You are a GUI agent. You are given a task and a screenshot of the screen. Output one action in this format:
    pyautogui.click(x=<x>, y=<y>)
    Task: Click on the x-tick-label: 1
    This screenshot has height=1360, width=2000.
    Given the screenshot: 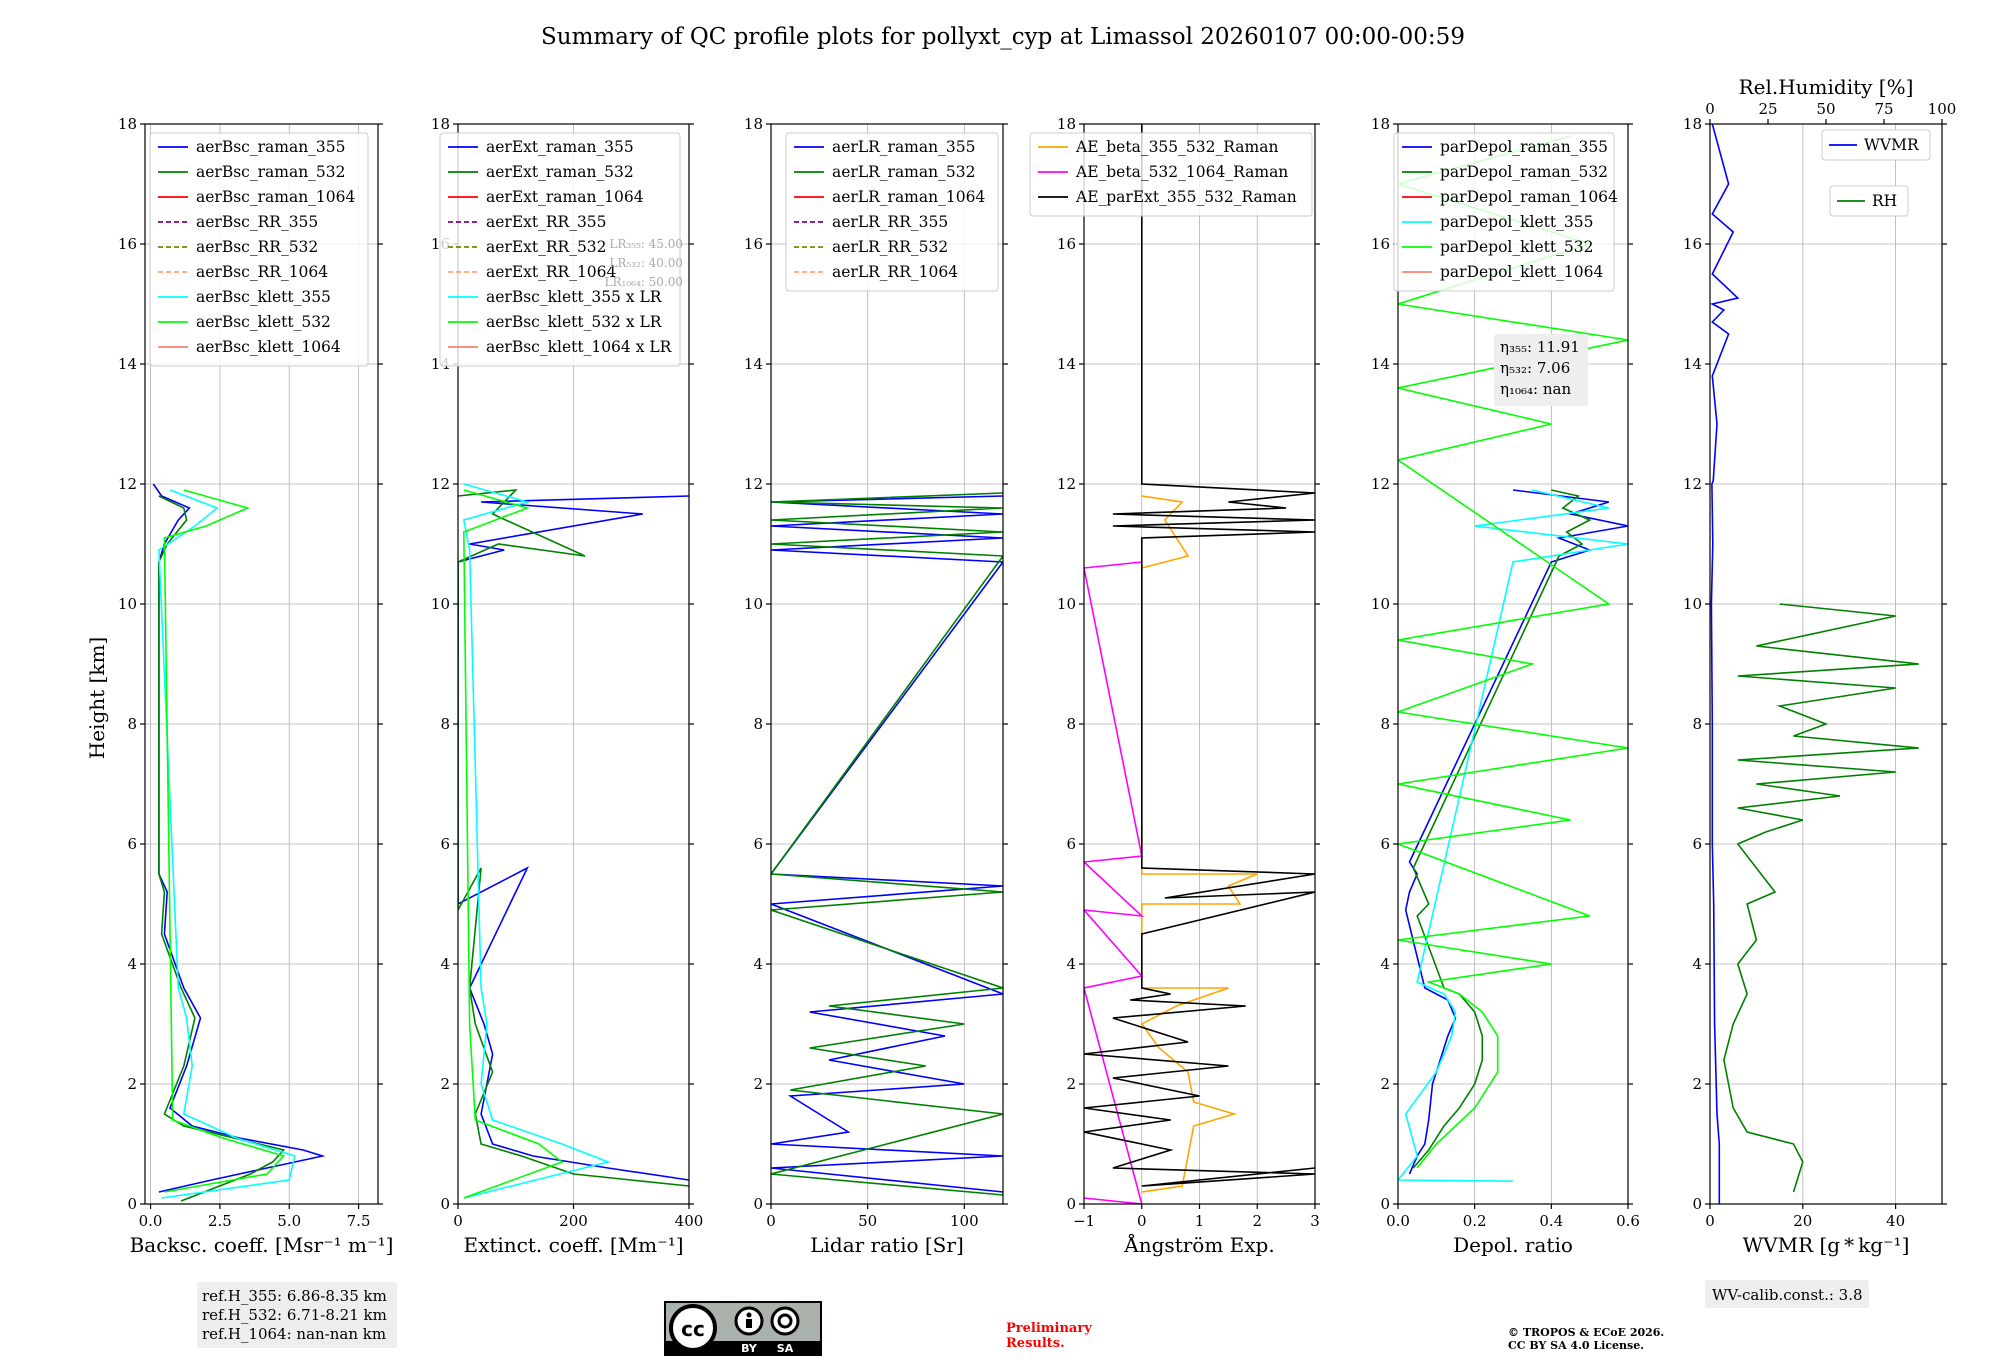 What is the action you would take?
    pyautogui.click(x=1200, y=1221)
    